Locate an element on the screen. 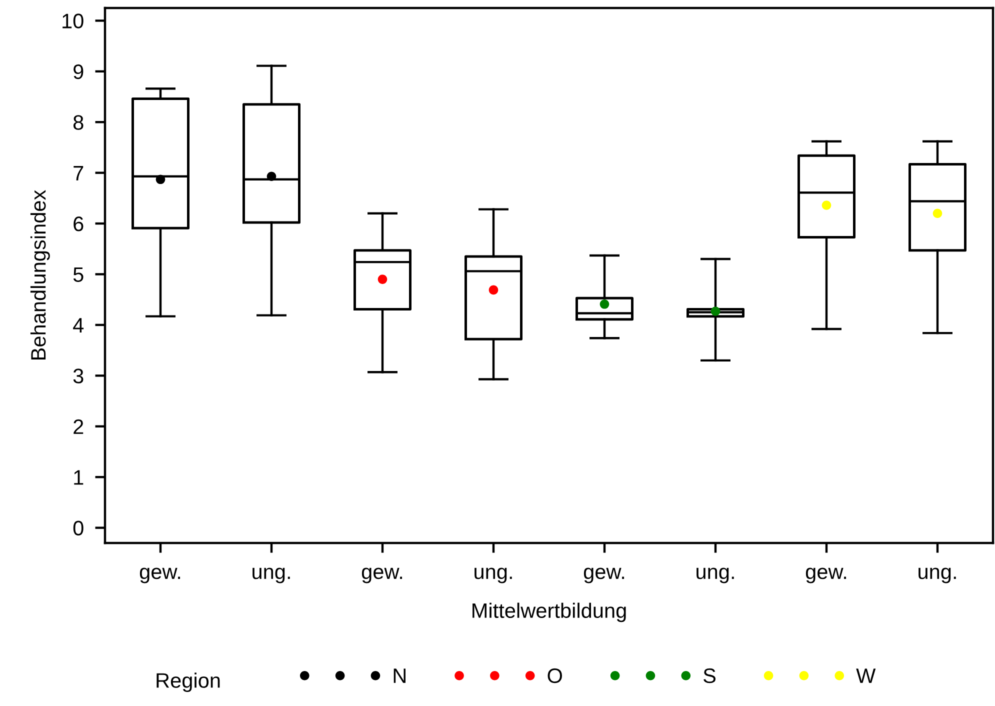 The height and width of the screenshot is (706, 995). y-tick-label: 3 is located at coordinates (78, 376).